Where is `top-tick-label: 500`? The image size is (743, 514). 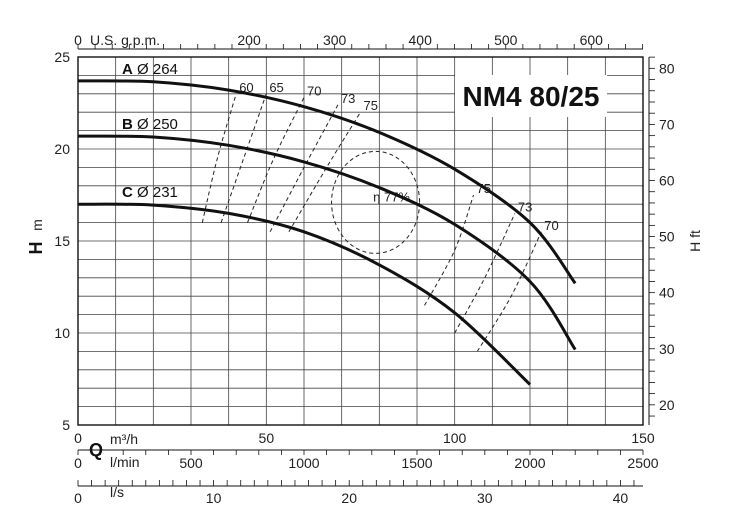 top-tick-label: 500 is located at coordinates (506, 40).